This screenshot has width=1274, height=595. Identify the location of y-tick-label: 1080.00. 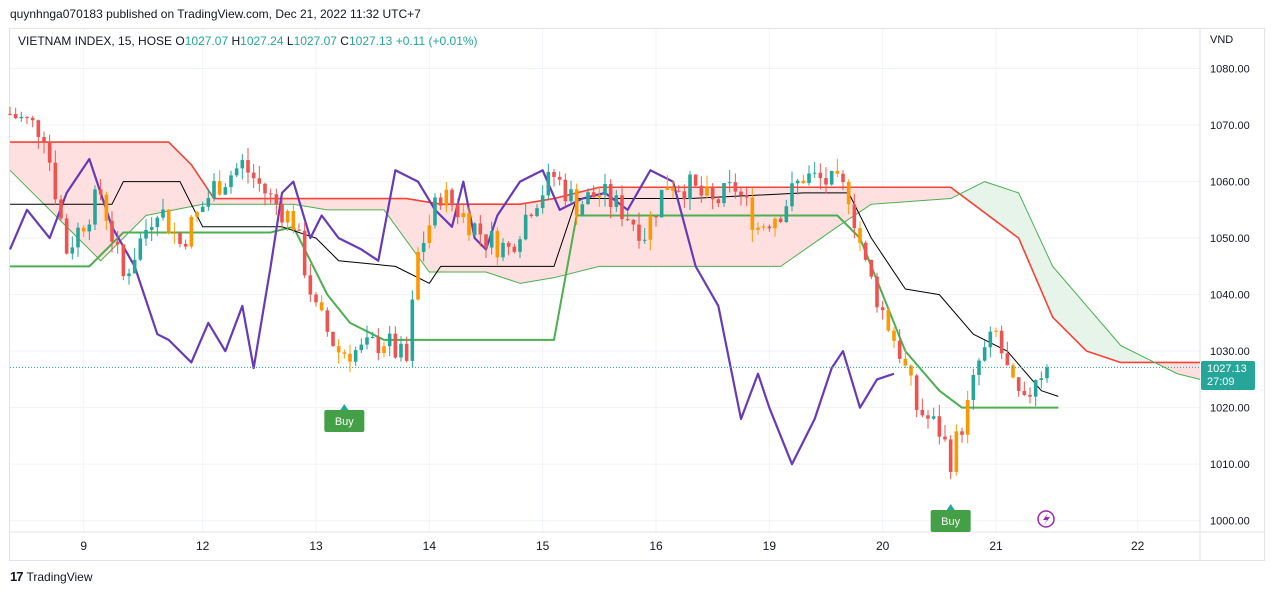
(1230, 70).